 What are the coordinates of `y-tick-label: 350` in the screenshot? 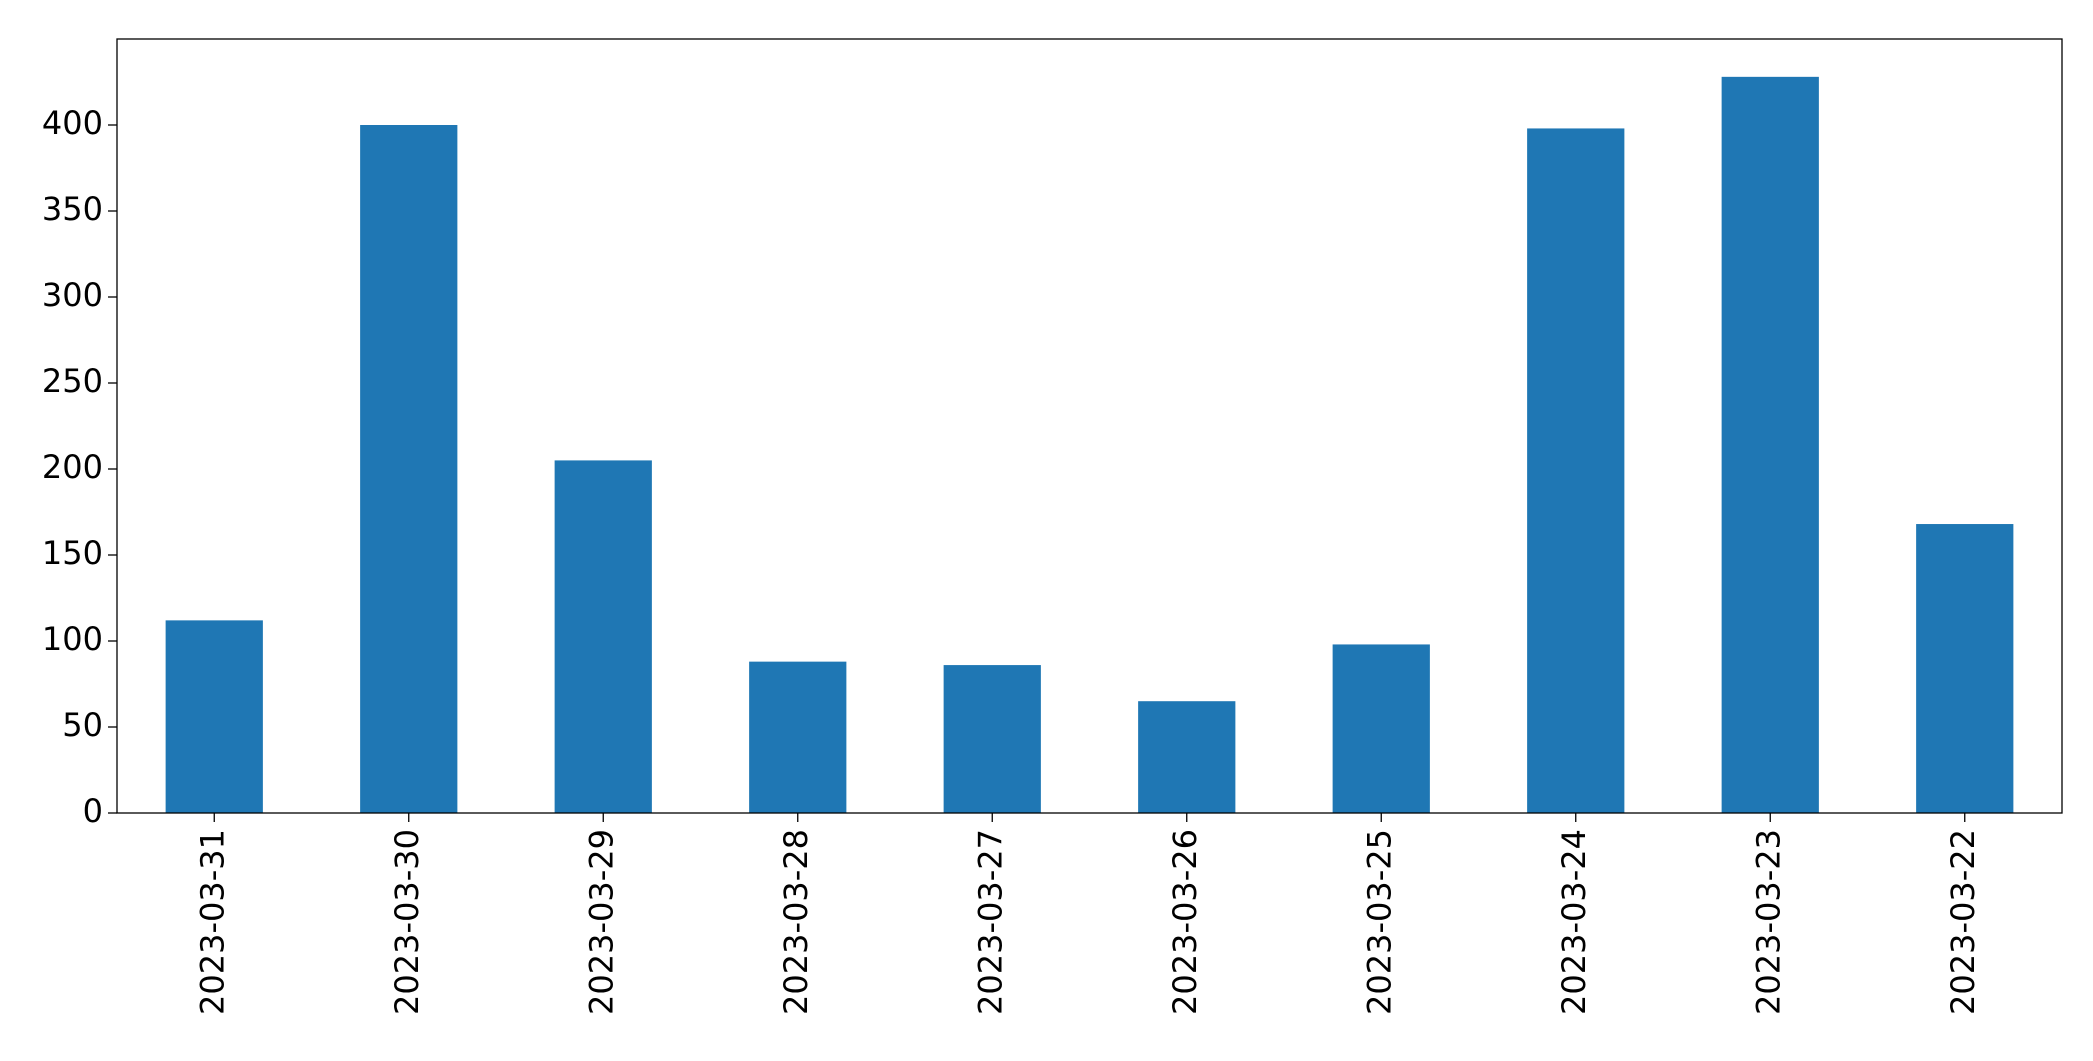 It's located at (72, 209).